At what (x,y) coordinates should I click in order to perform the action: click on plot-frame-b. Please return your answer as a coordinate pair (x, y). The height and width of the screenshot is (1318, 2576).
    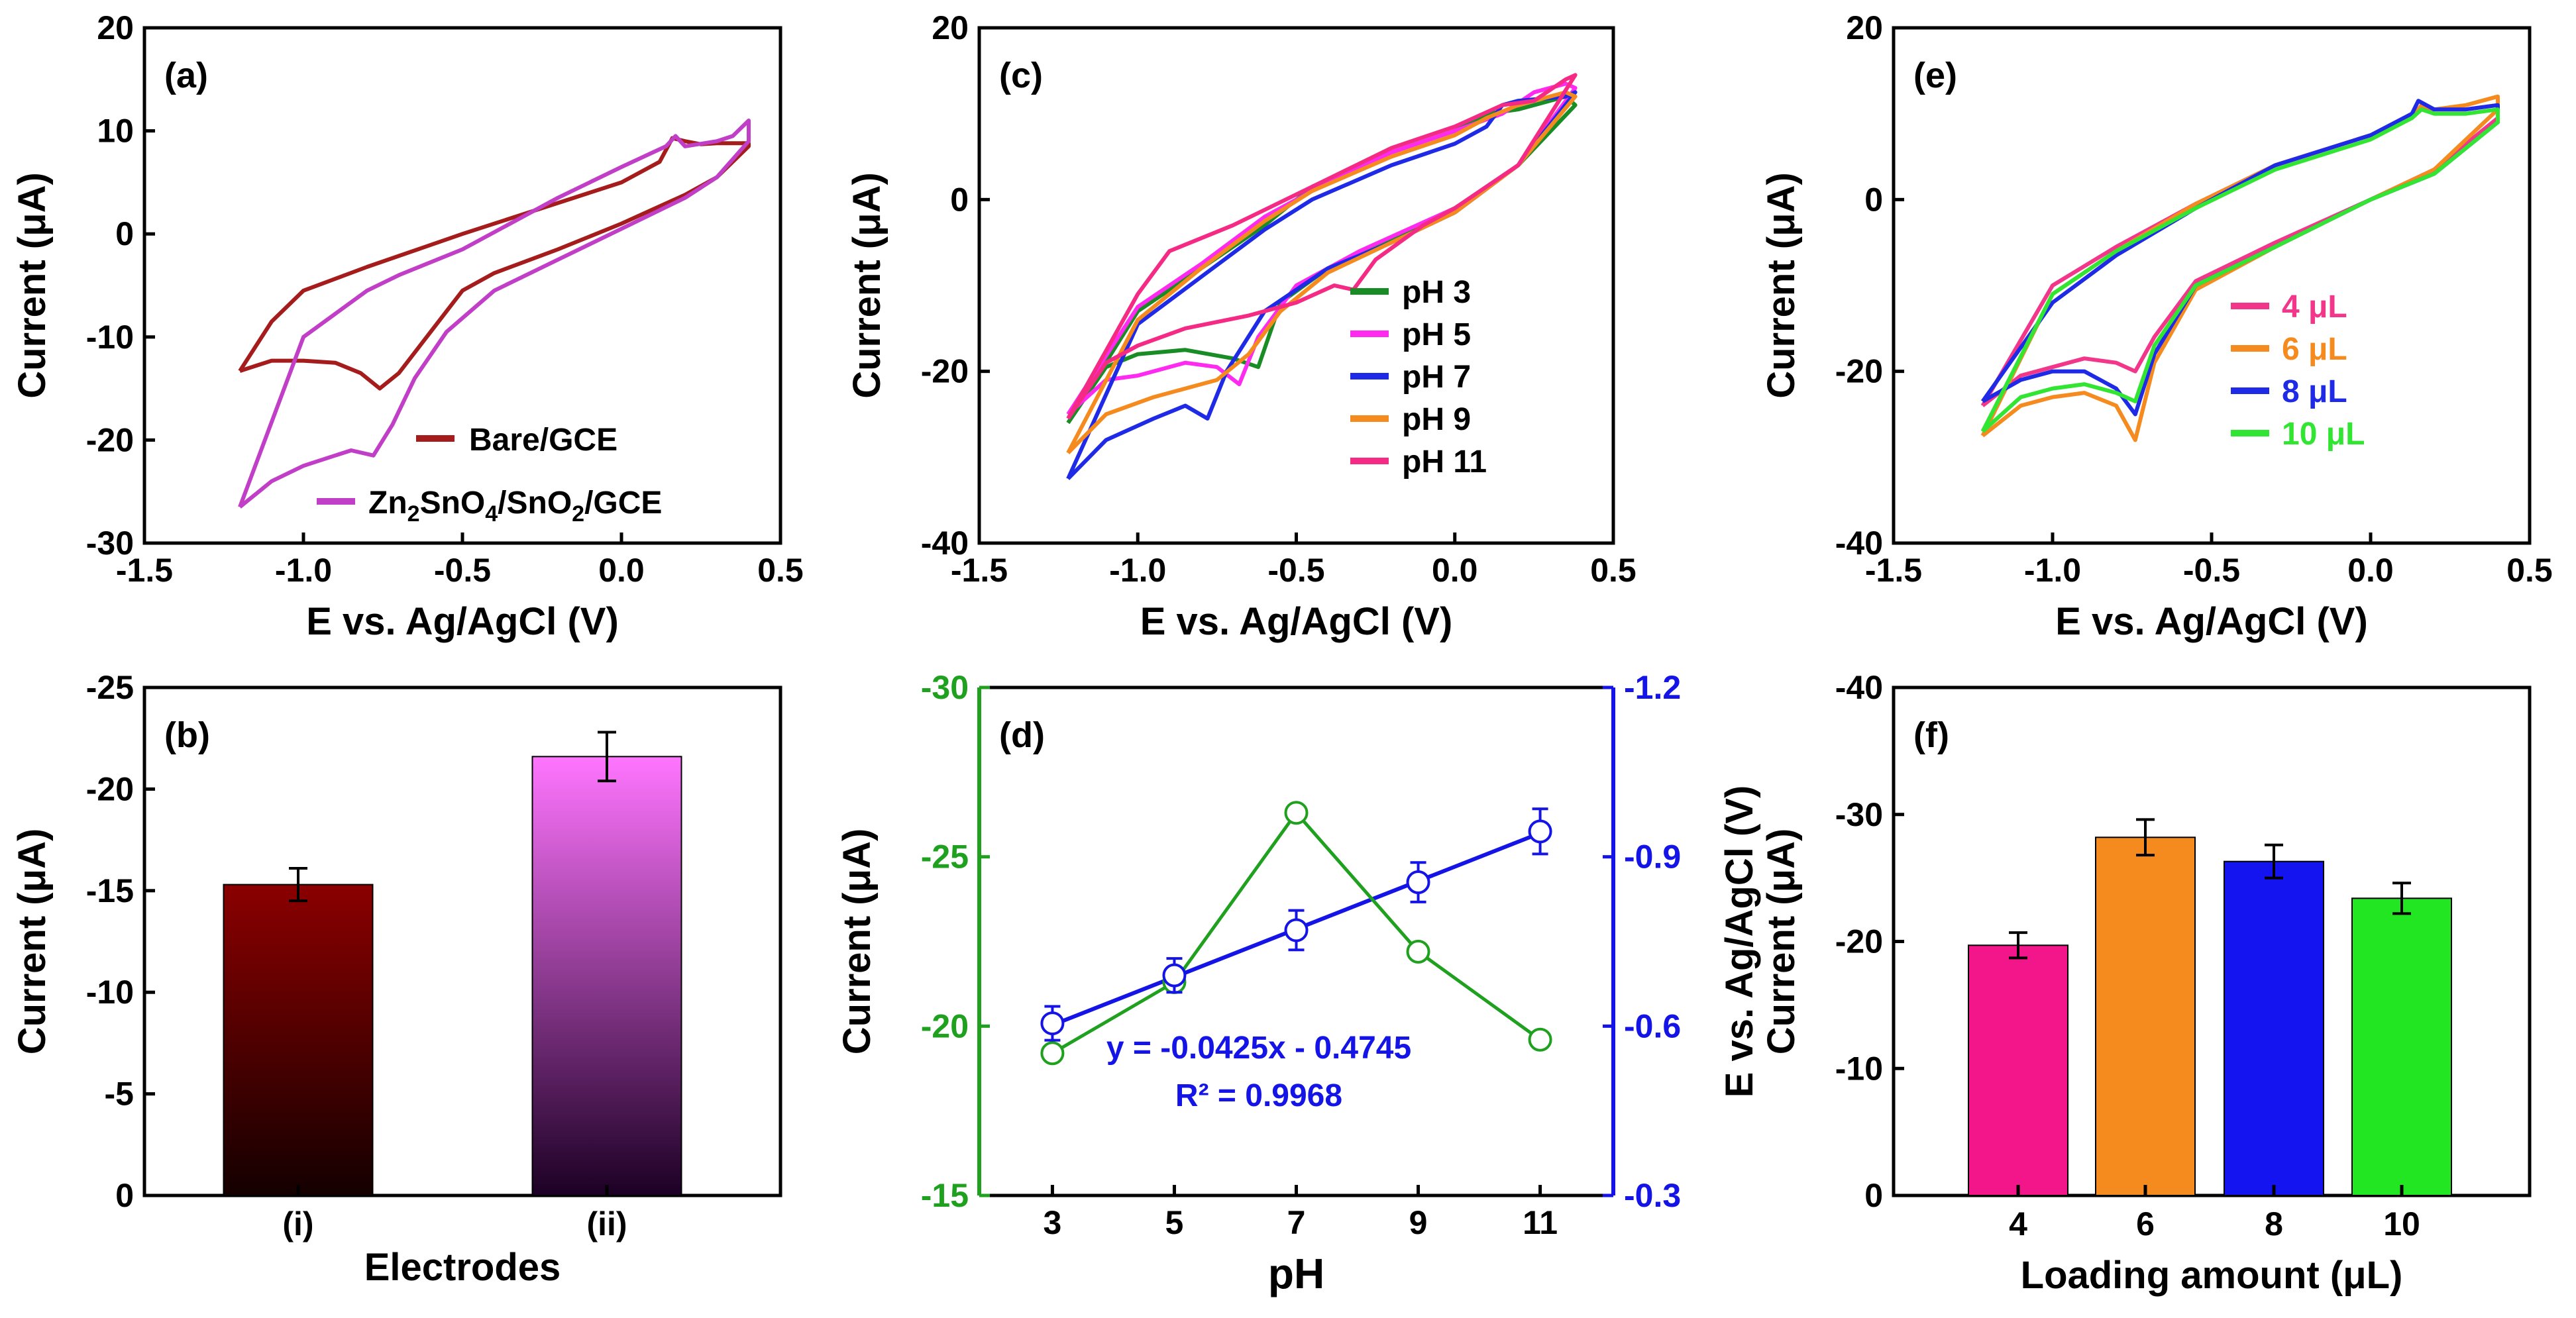
    Looking at the image, I should click on (462, 941).